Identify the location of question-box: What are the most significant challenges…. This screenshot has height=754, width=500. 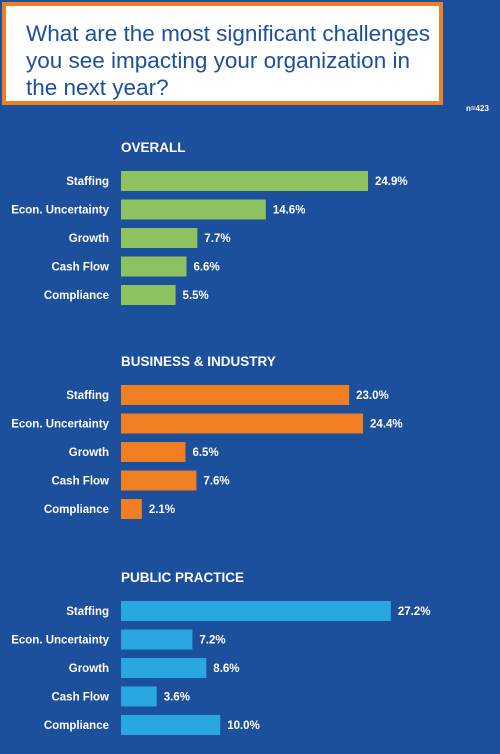
(222, 53).